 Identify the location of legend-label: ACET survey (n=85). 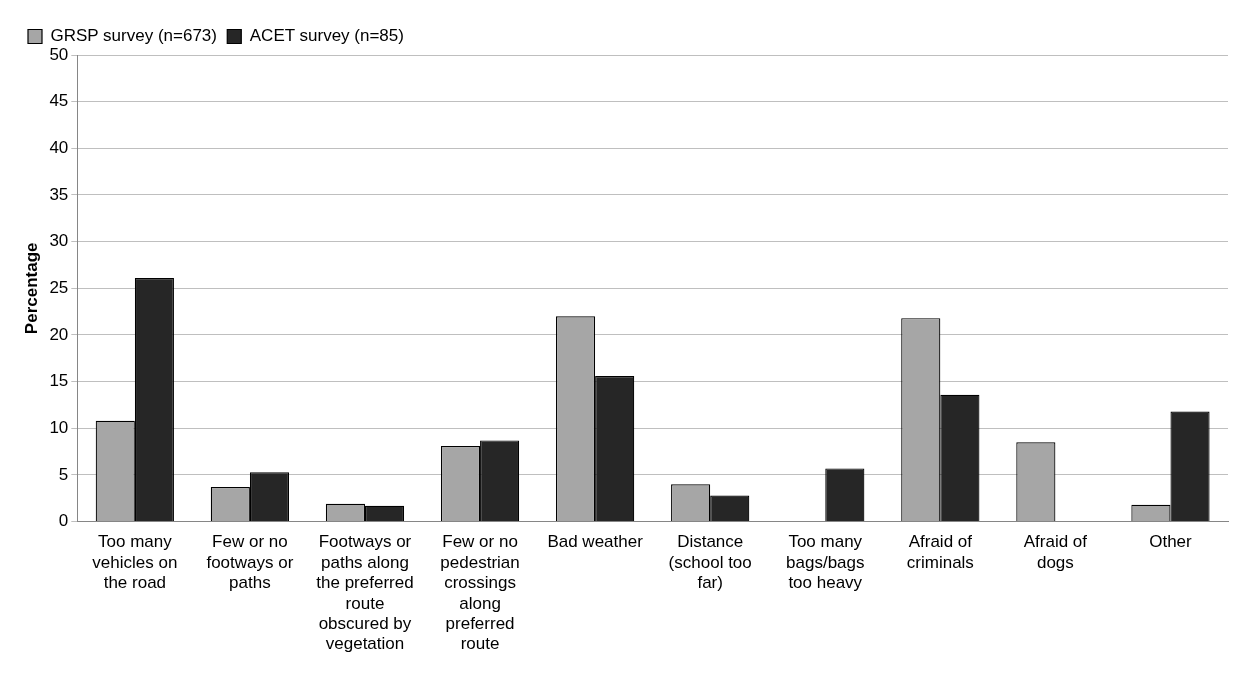
(326, 36).